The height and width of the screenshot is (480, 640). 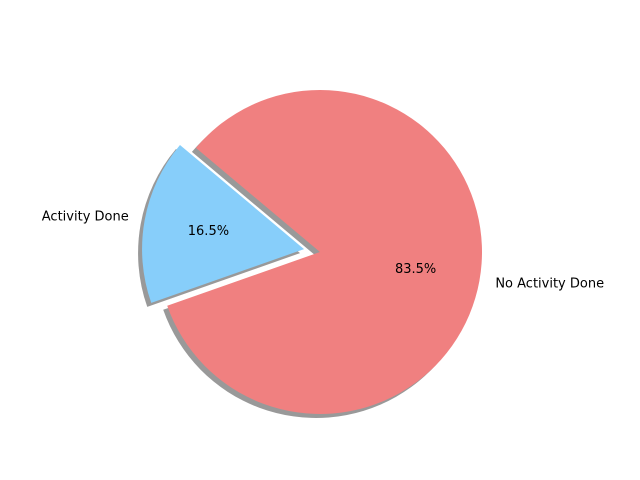 I want to click on percent-label-no-activity-done: 83.5%, so click(x=415, y=269).